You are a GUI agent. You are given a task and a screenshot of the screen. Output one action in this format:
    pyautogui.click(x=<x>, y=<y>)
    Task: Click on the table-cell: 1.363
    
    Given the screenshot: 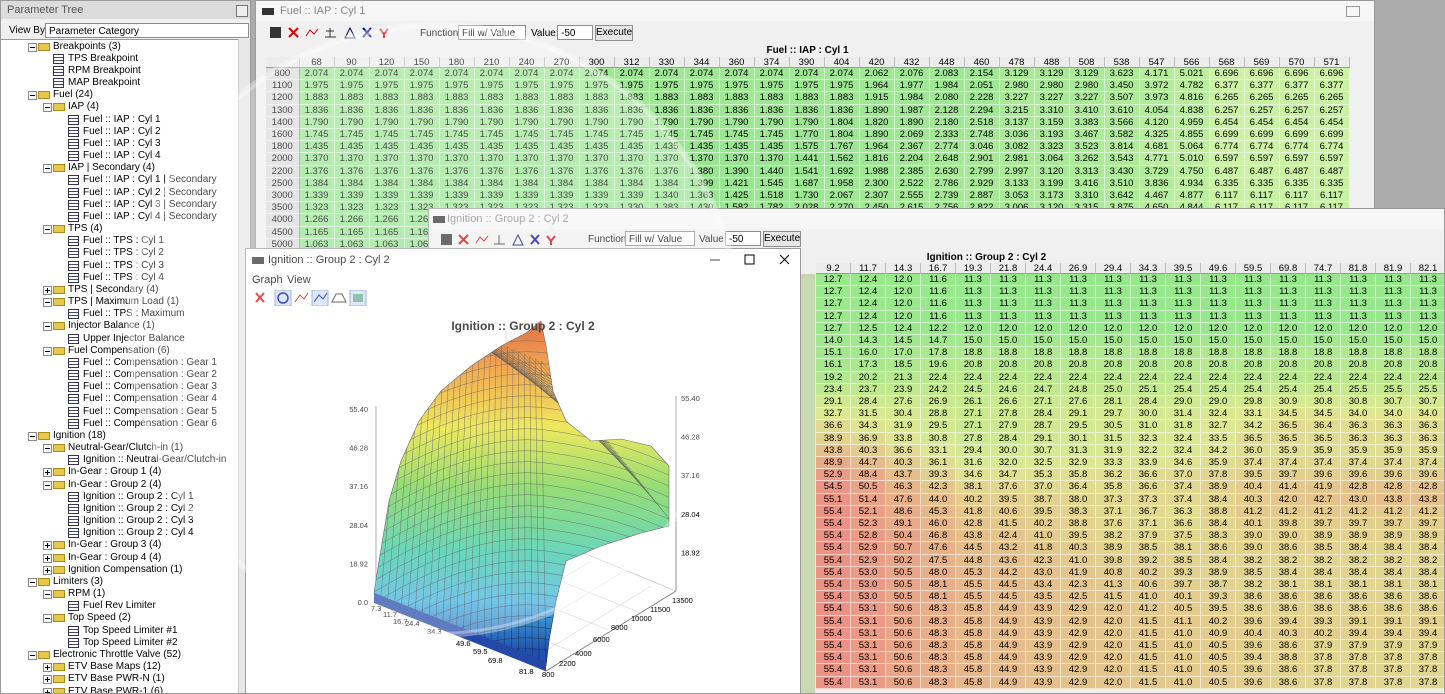 What is the action you would take?
    pyautogui.click(x=702, y=196)
    